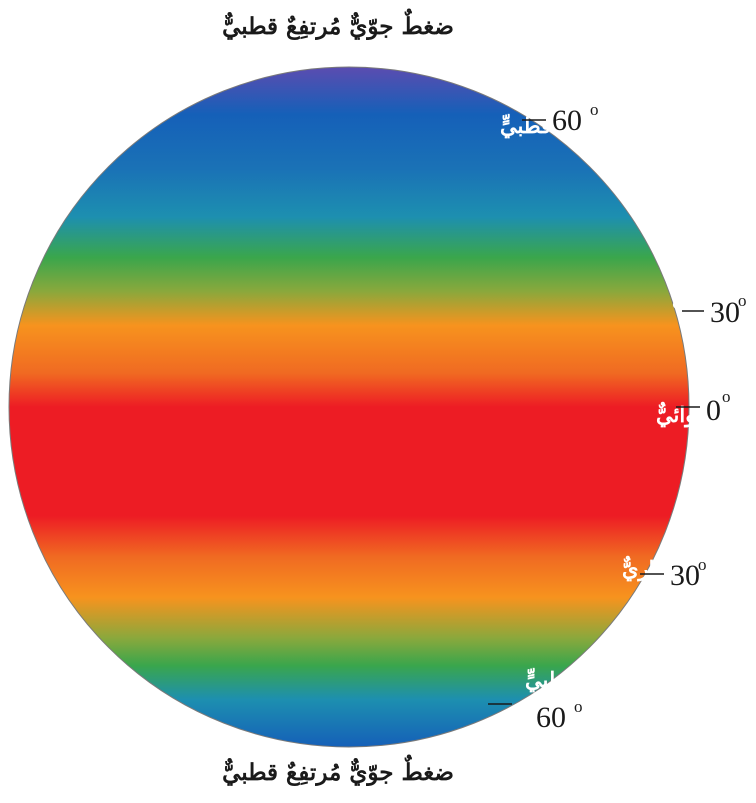 This screenshot has width=756, height=803. Describe the element at coordinates (567, 120) in the screenshot. I see `latitude-60n-value: 60` at that location.